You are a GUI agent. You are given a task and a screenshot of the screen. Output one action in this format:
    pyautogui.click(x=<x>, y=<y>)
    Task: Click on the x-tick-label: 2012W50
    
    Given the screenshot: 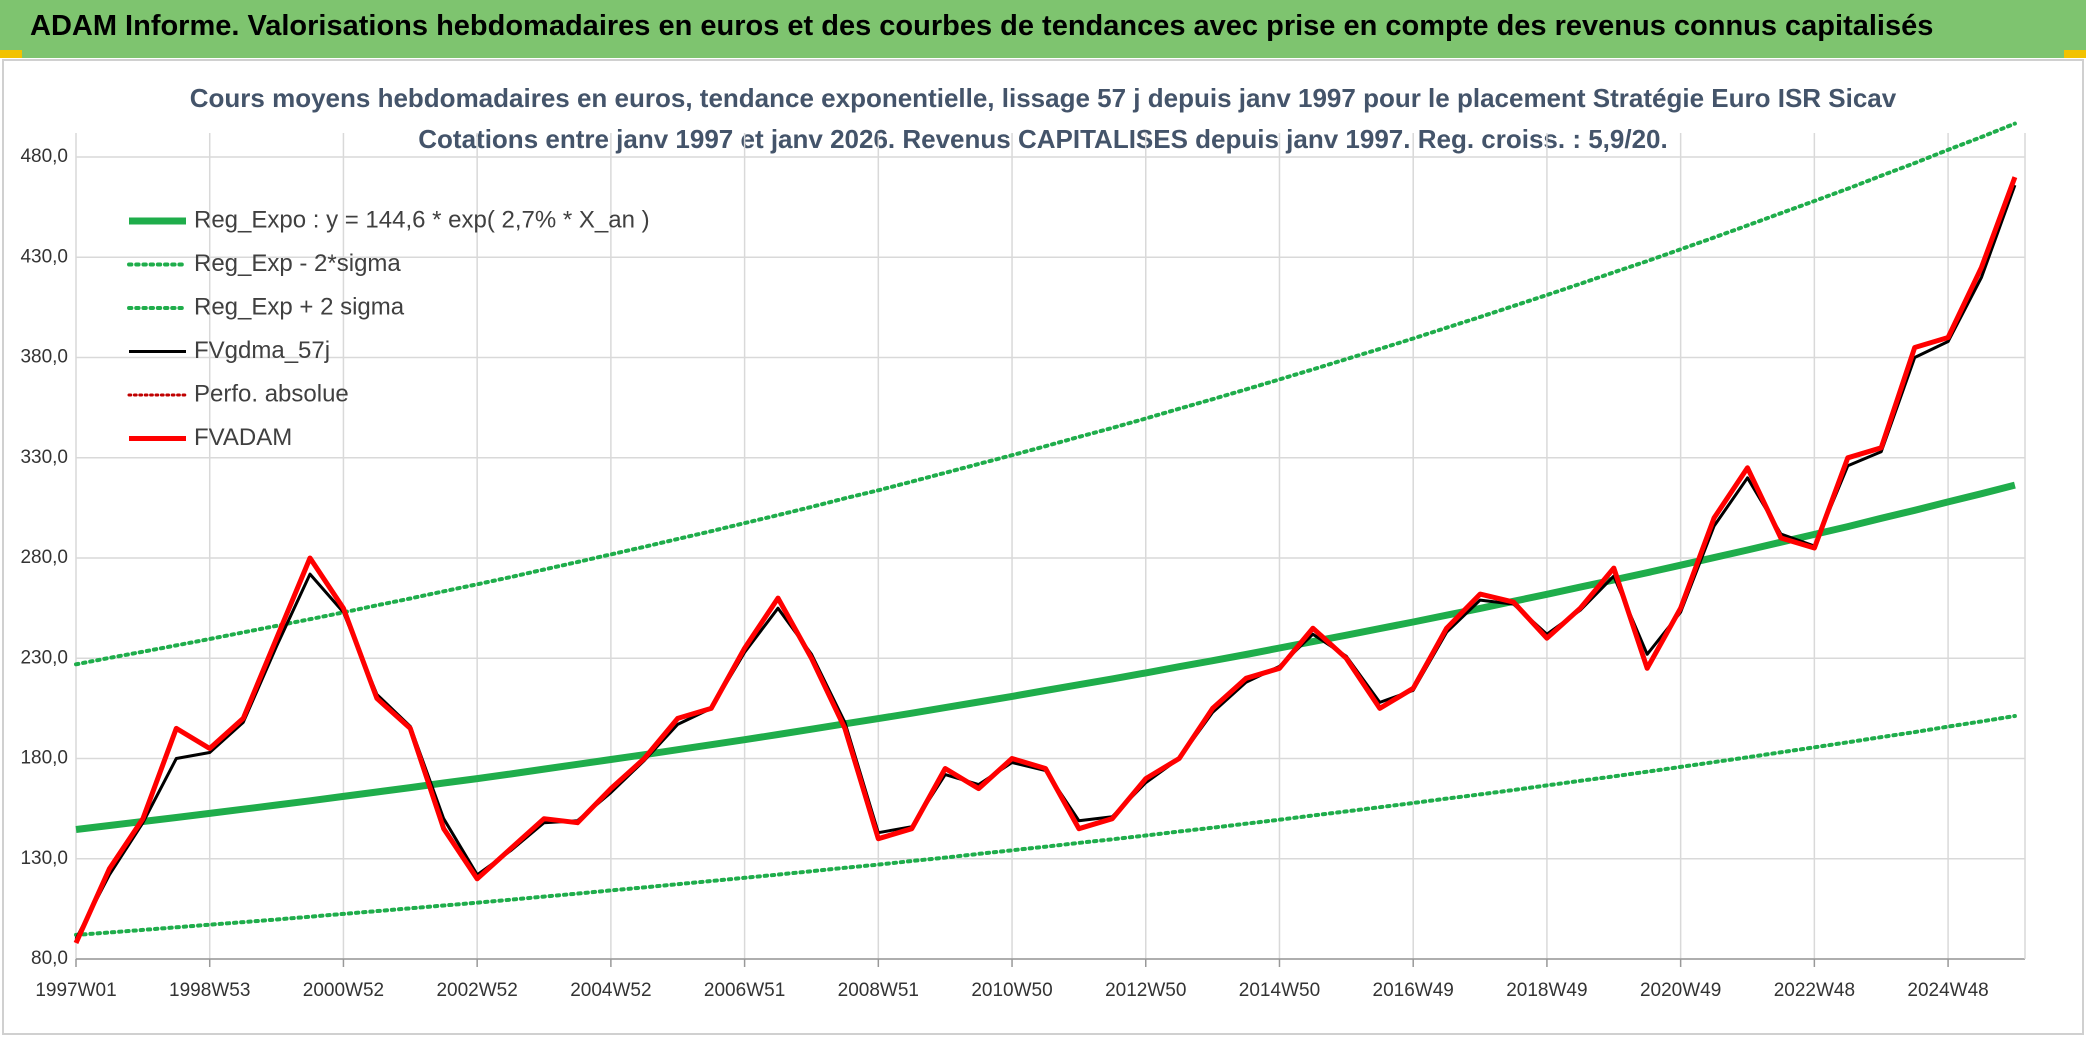 What is the action you would take?
    pyautogui.click(x=1145, y=990)
    